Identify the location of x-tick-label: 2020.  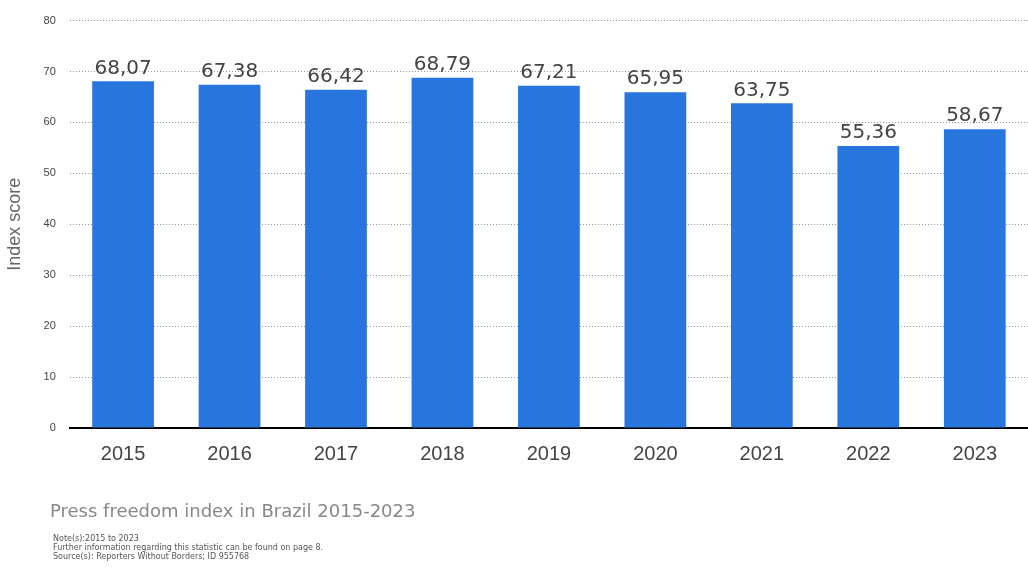
(655, 452).